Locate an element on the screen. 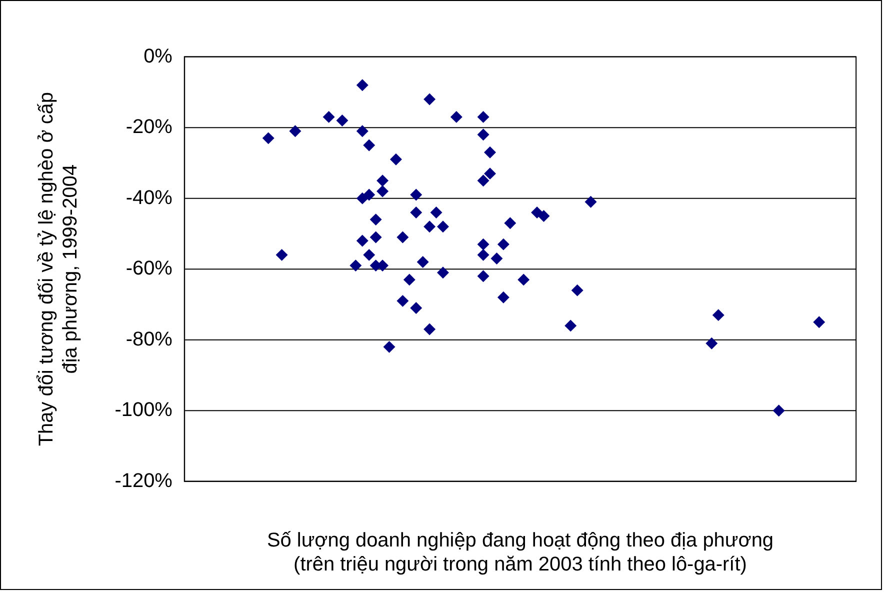 The width and height of the screenshot is (884, 592). y-axis-title: Thay đổi tương đối về tỷ lệ nghèo ở cấp địa phương, 1999-2004 is located at coordinates (58, 269).